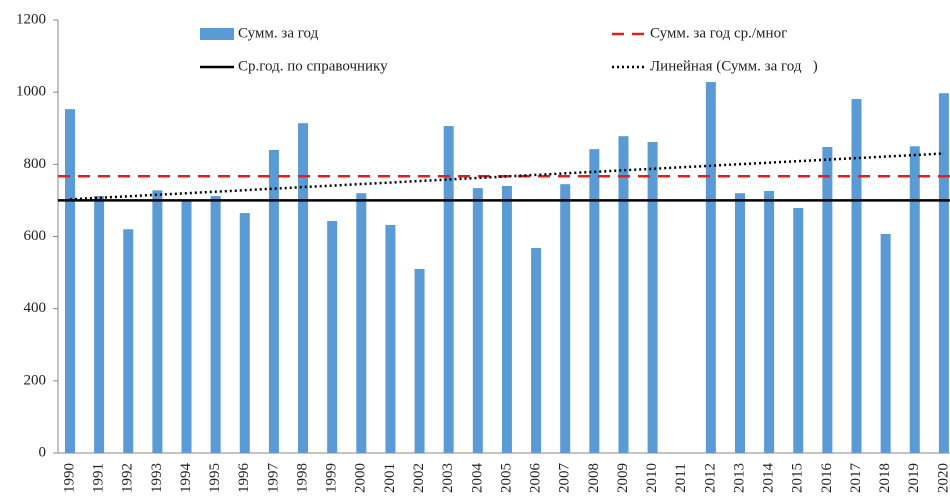 This screenshot has width=950, height=501. What do you see at coordinates (313, 66) in the screenshot?
I see `legend-label: Ср.год. по справочнику` at bounding box center [313, 66].